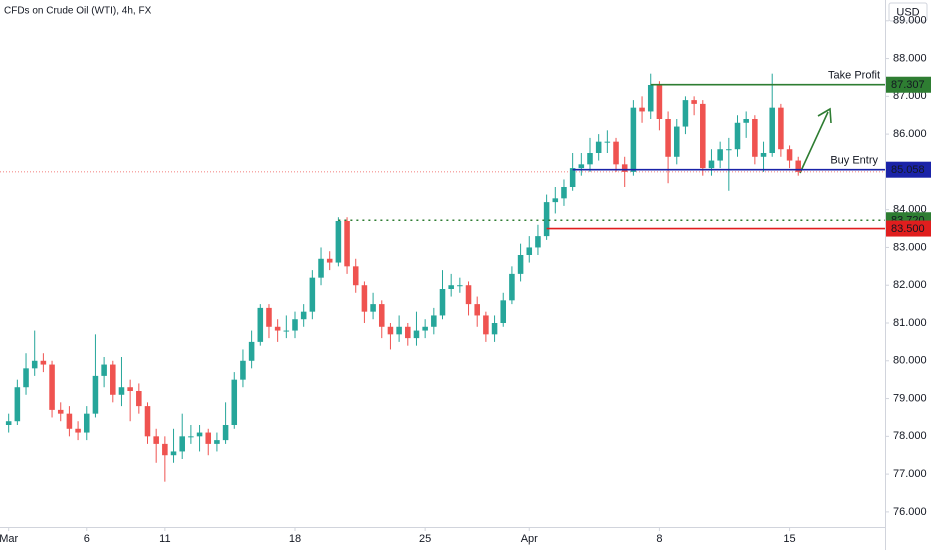  Describe the element at coordinates (529, 539) in the screenshot. I see `x-tick-label: Apr` at that location.